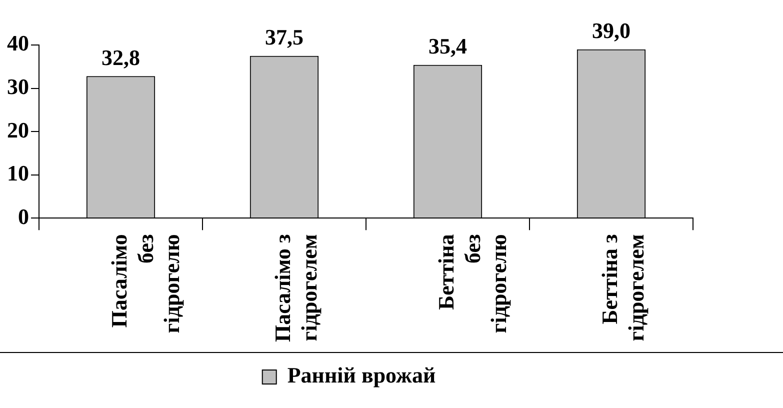 Image resolution: width=783 pixels, height=408 pixels. I want to click on x-tick-label: Беттіна без гідрогелю, so click(472, 284).